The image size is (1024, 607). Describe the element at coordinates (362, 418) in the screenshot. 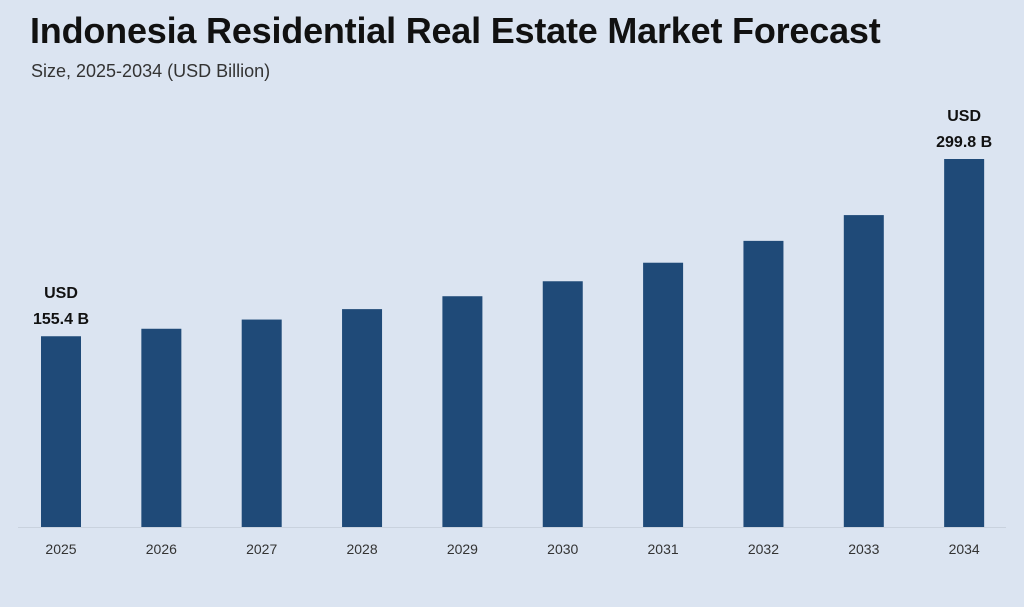

I see `bar-2028` at that location.